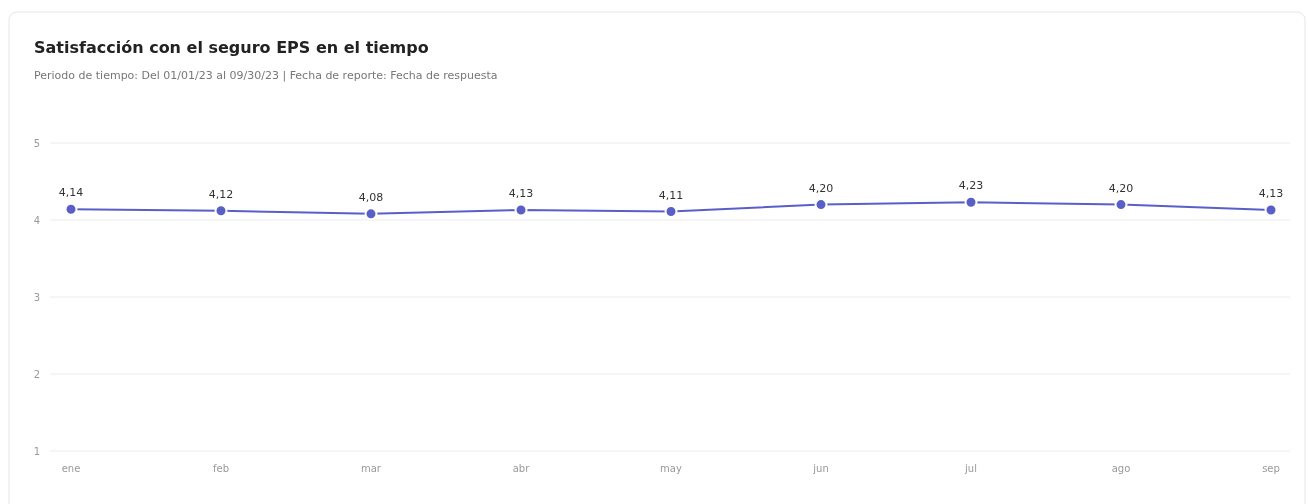  I want to click on chart-title: Satisfacción con el seguro EPS en el tiempo, so click(231, 47).